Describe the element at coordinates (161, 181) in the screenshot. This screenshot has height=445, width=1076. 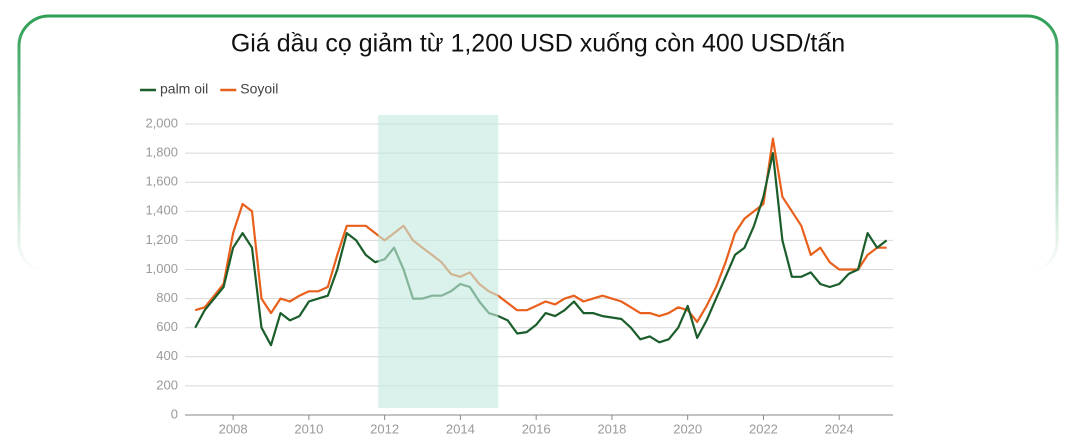
I see `y-tick-label: 1,600` at that location.